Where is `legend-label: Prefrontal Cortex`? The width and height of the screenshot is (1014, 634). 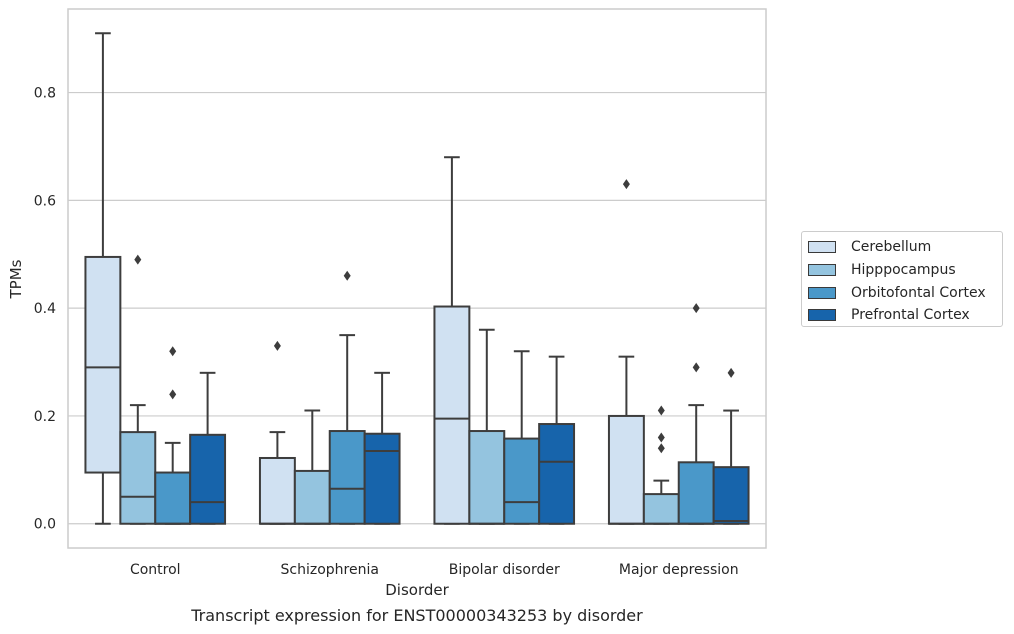
legend-label: Prefrontal Cortex is located at coordinates (910, 315).